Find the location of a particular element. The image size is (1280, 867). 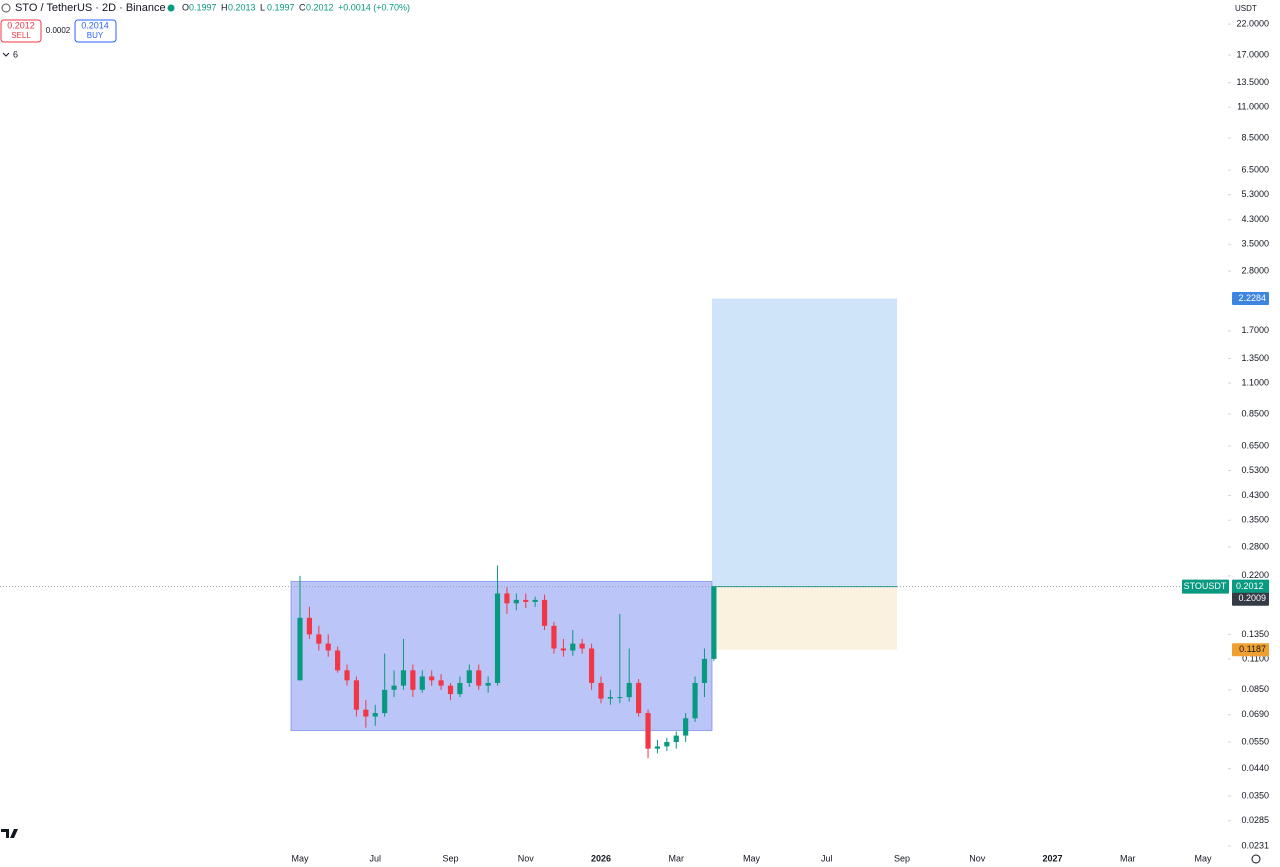

y-tick-label: 0.0850 is located at coordinates (1255, 689).